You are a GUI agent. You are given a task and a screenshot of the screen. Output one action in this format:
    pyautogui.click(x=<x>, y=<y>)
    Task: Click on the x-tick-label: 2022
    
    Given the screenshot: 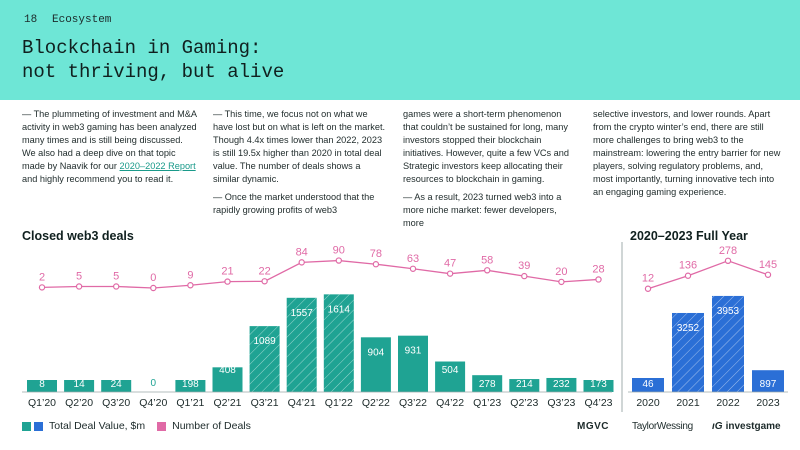 What is the action you would take?
    pyautogui.click(x=728, y=403)
    